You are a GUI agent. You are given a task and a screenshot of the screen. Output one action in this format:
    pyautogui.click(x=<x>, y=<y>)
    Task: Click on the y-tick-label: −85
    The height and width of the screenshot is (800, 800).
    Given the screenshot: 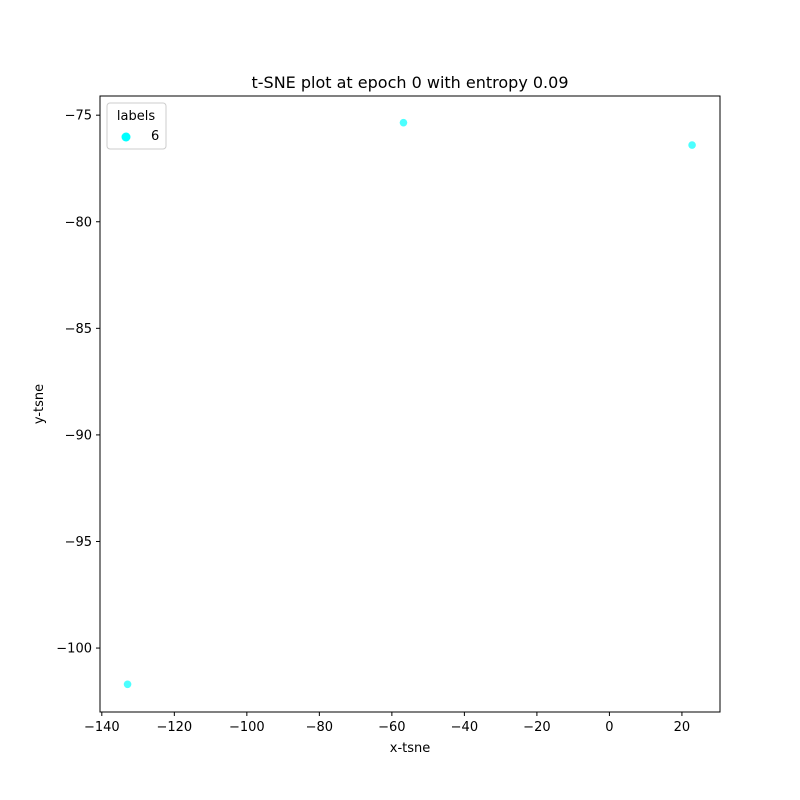 What is the action you would take?
    pyautogui.click(x=78, y=329)
    